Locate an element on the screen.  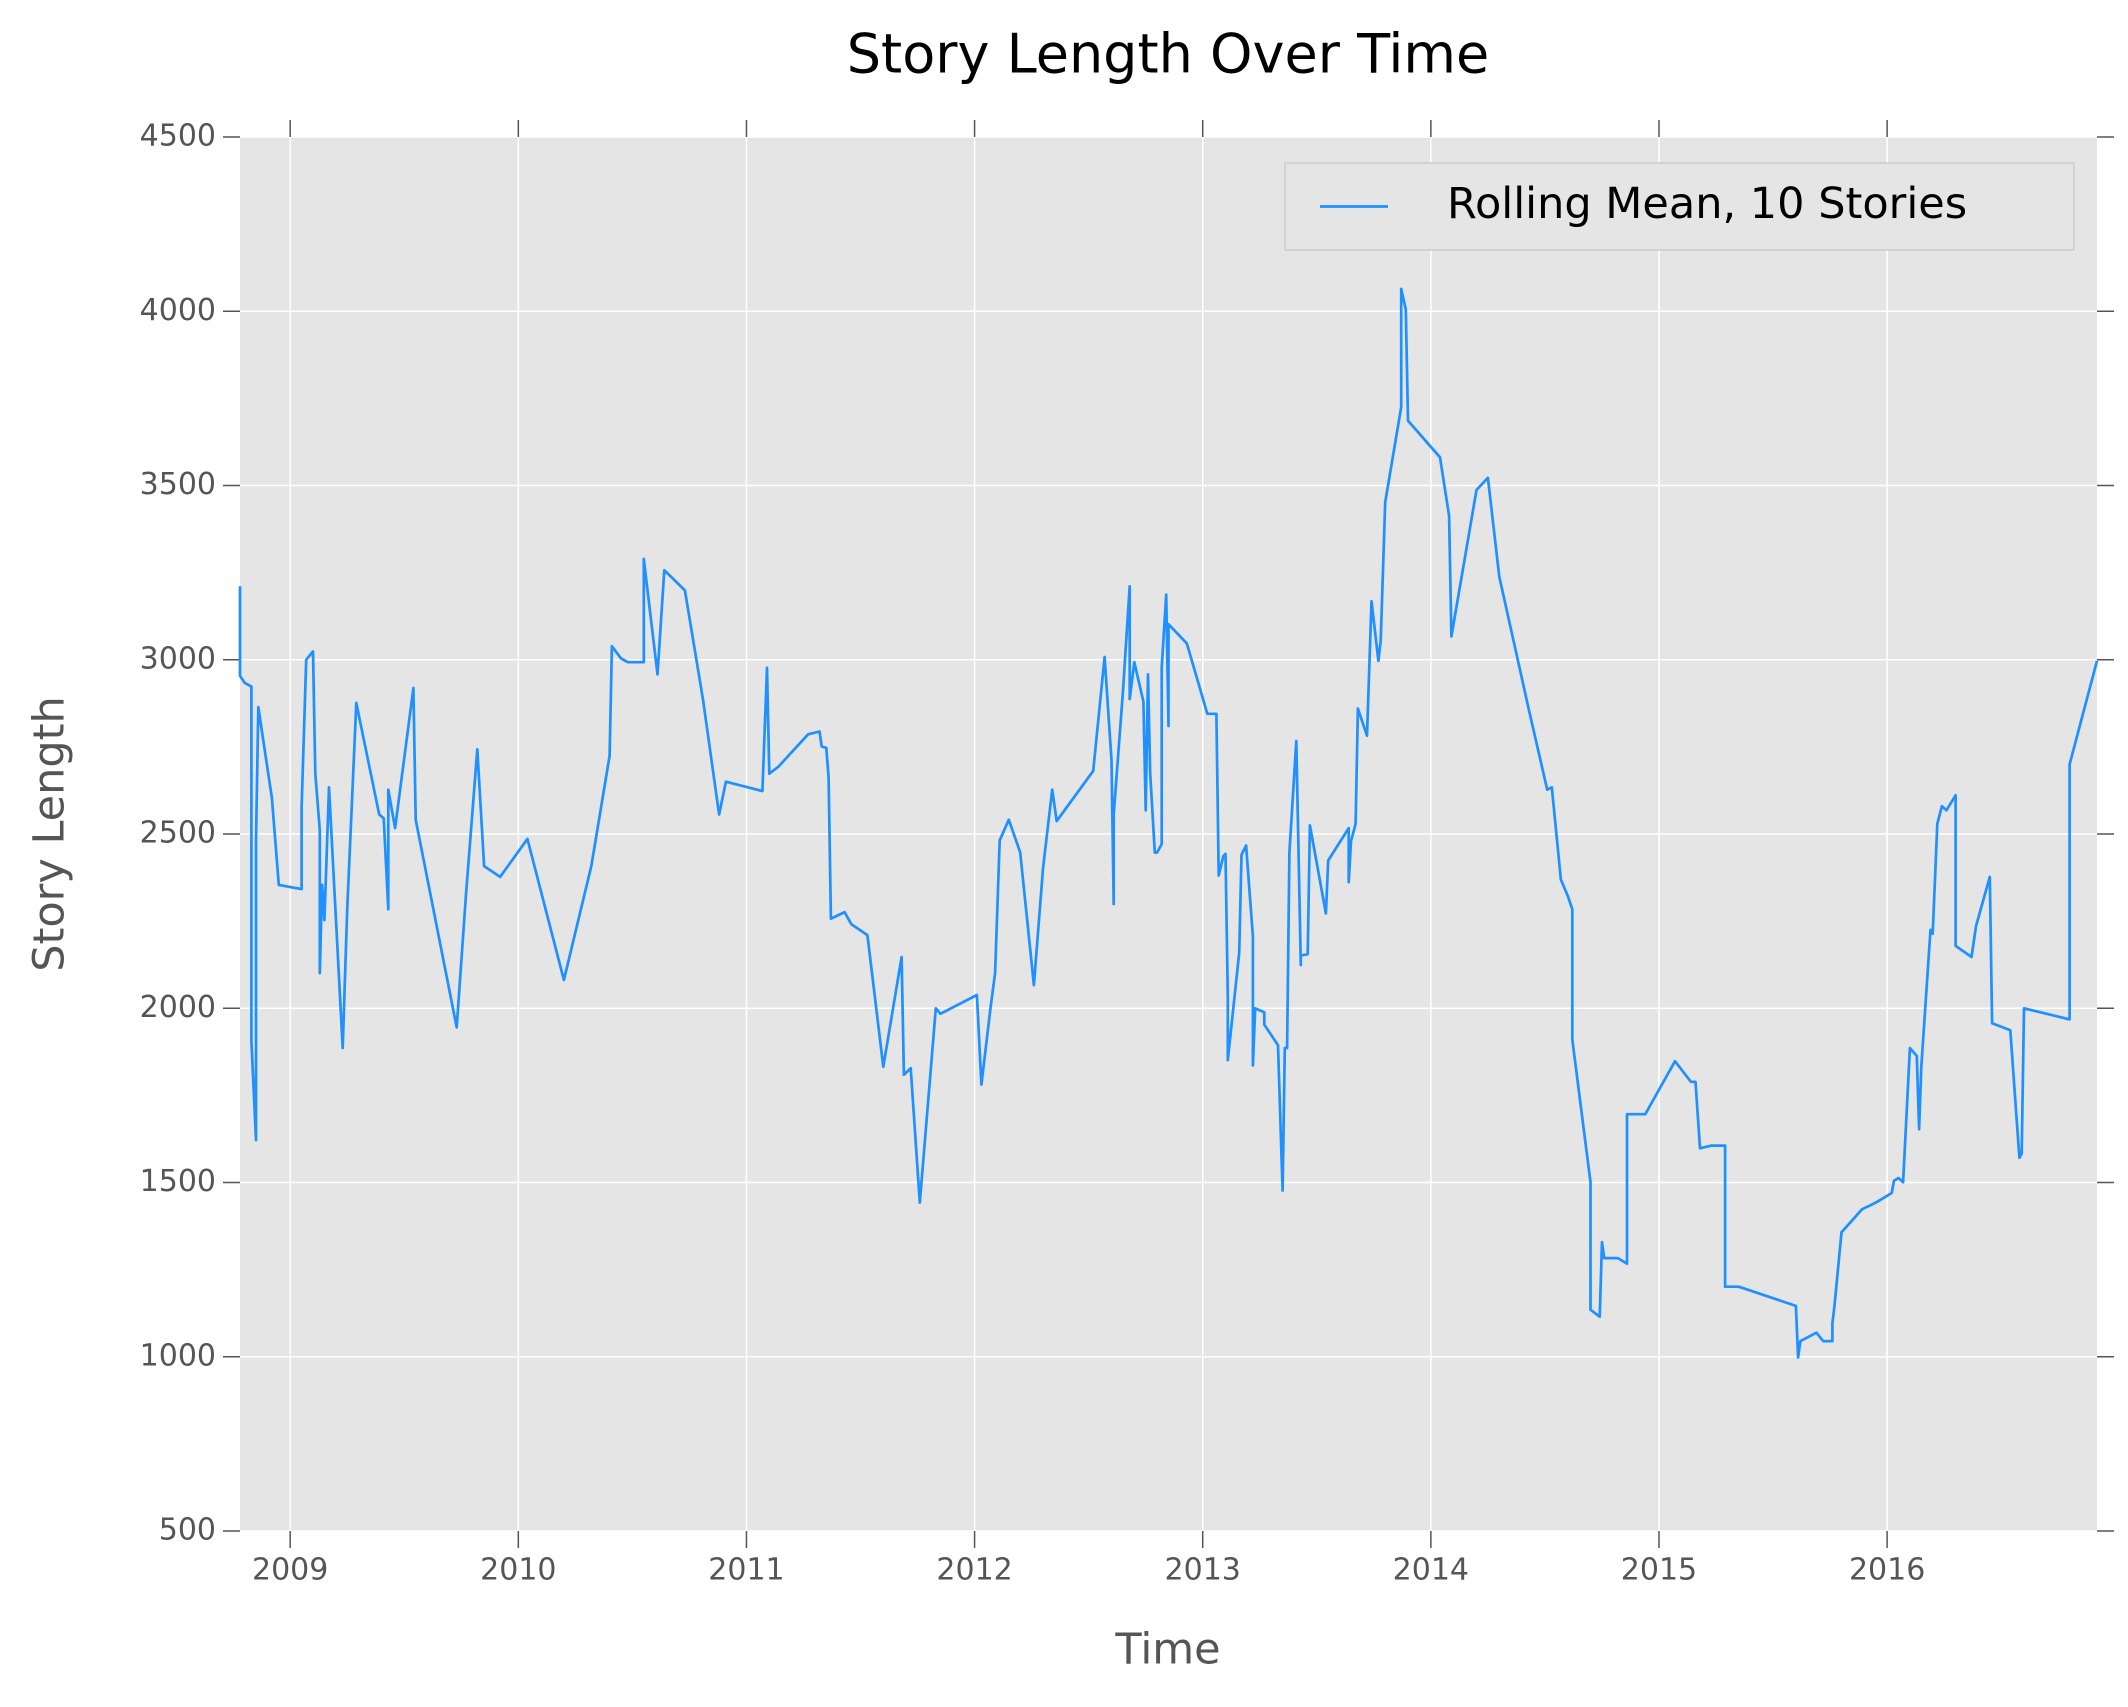
y-tick-label: 500 is located at coordinates (187, 1530).